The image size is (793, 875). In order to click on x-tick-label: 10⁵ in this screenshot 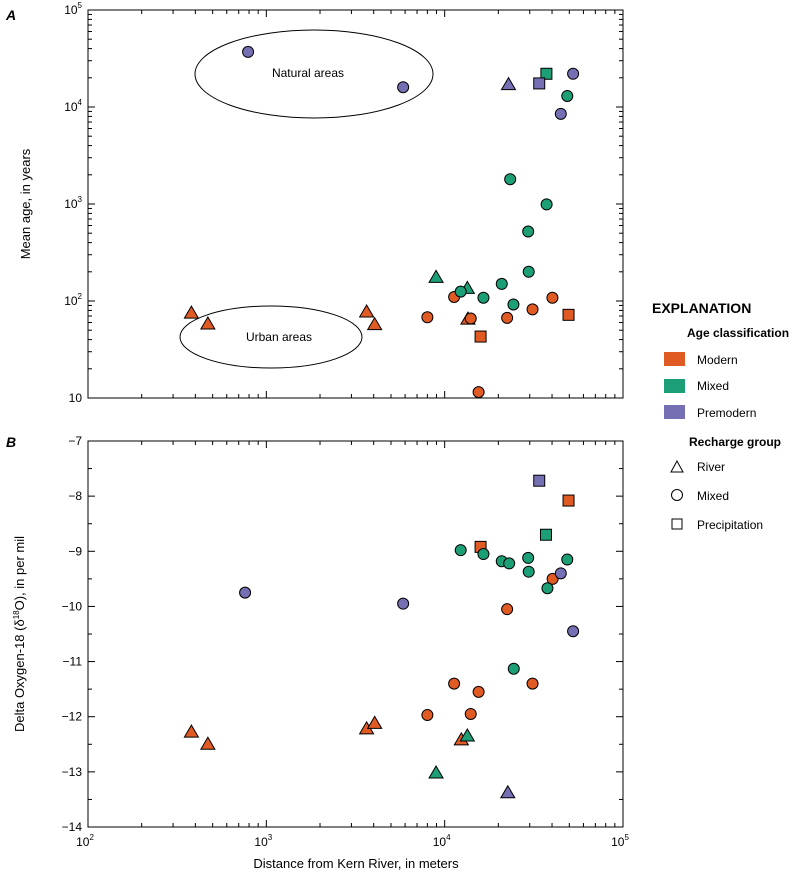, I will do `click(620, 841)`.